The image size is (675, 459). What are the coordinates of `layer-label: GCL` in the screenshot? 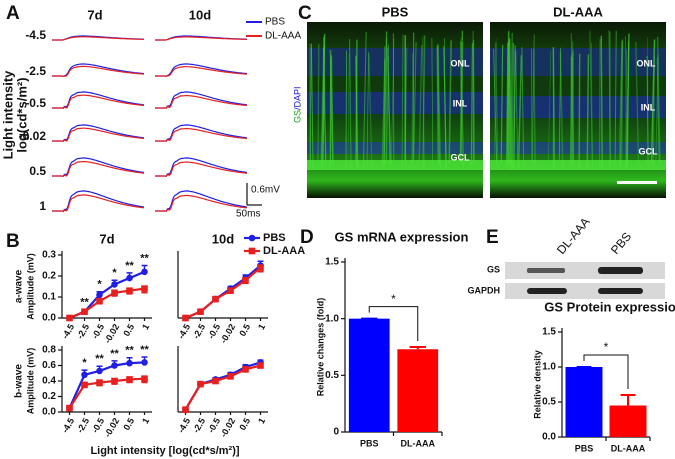 It's located at (649, 151).